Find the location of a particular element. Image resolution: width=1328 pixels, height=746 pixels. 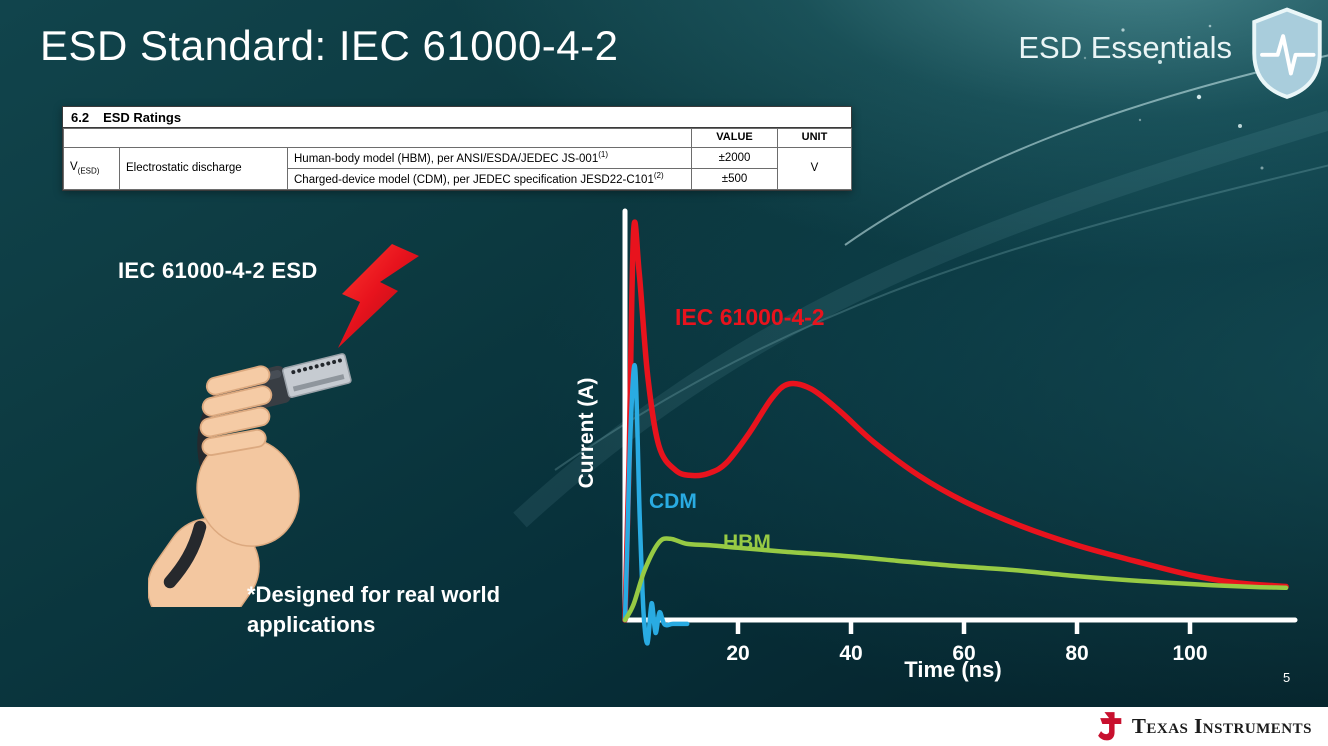

x-tick-label: 80 is located at coordinates (1076, 653).